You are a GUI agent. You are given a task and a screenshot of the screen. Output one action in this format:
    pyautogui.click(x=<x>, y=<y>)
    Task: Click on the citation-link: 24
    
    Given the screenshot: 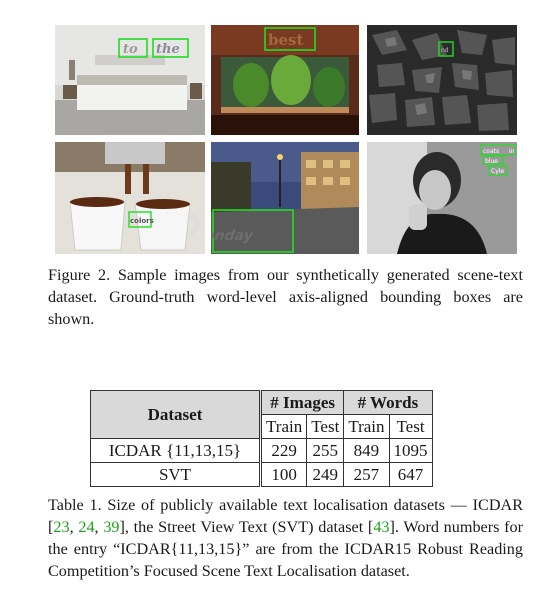 What is the action you would take?
    pyautogui.click(x=86, y=527)
    